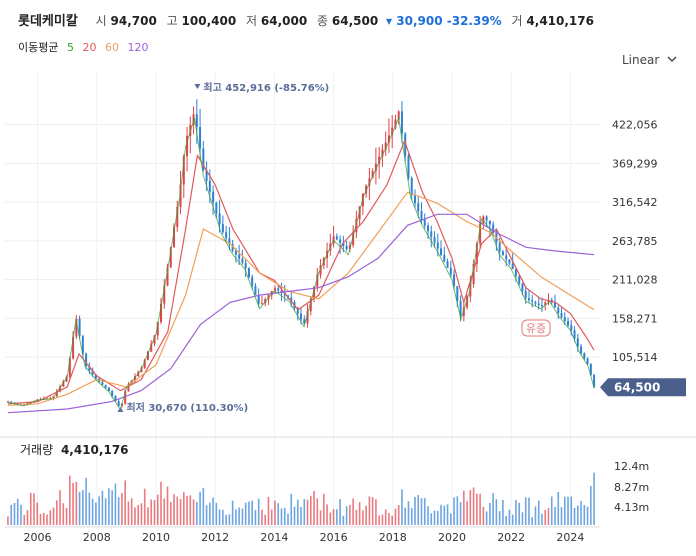 The width and height of the screenshot is (696, 556). What do you see at coordinates (323, 21) in the screenshot?
I see `close-label: 종` at bounding box center [323, 21].